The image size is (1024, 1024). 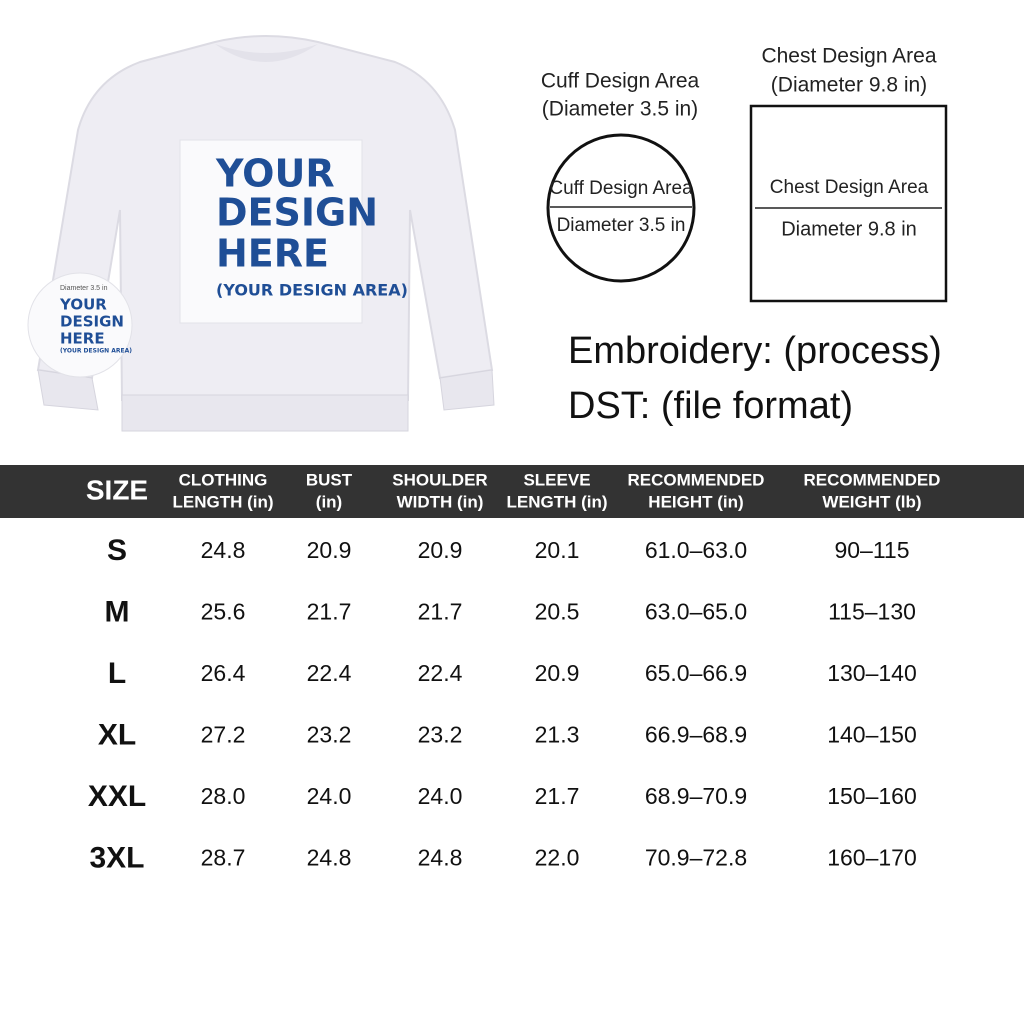 I want to click on header-cell: BUST, so click(x=329, y=479).